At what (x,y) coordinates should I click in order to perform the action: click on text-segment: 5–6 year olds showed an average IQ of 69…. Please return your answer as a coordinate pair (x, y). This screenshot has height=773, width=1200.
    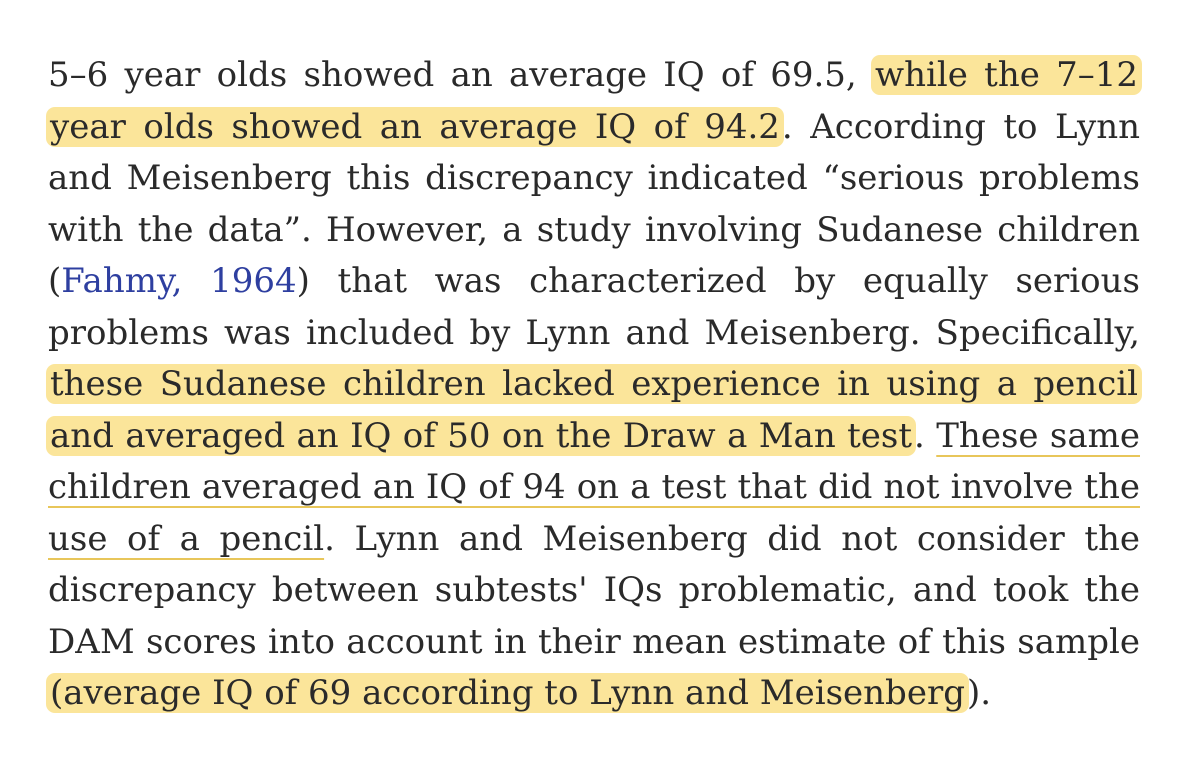
    Looking at the image, I should click on (452, 75).